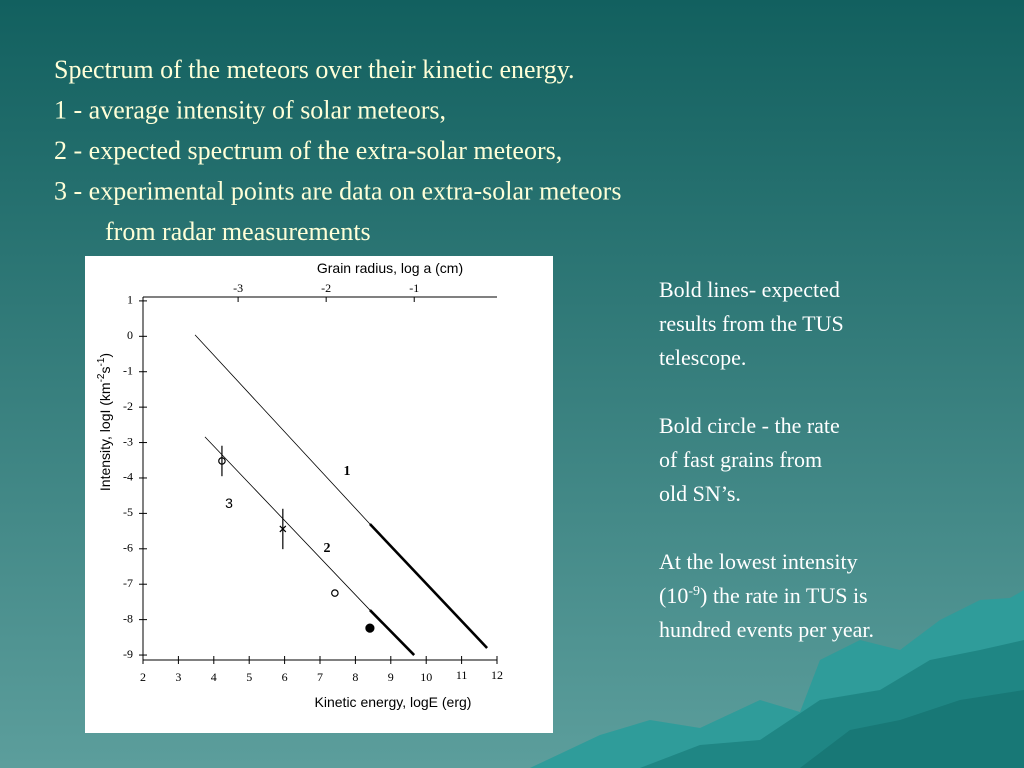 This screenshot has height=768, width=1024. Describe the element at coordinates (143, 677) in the screenshot. I see `x-tick-label: 2` at that location.